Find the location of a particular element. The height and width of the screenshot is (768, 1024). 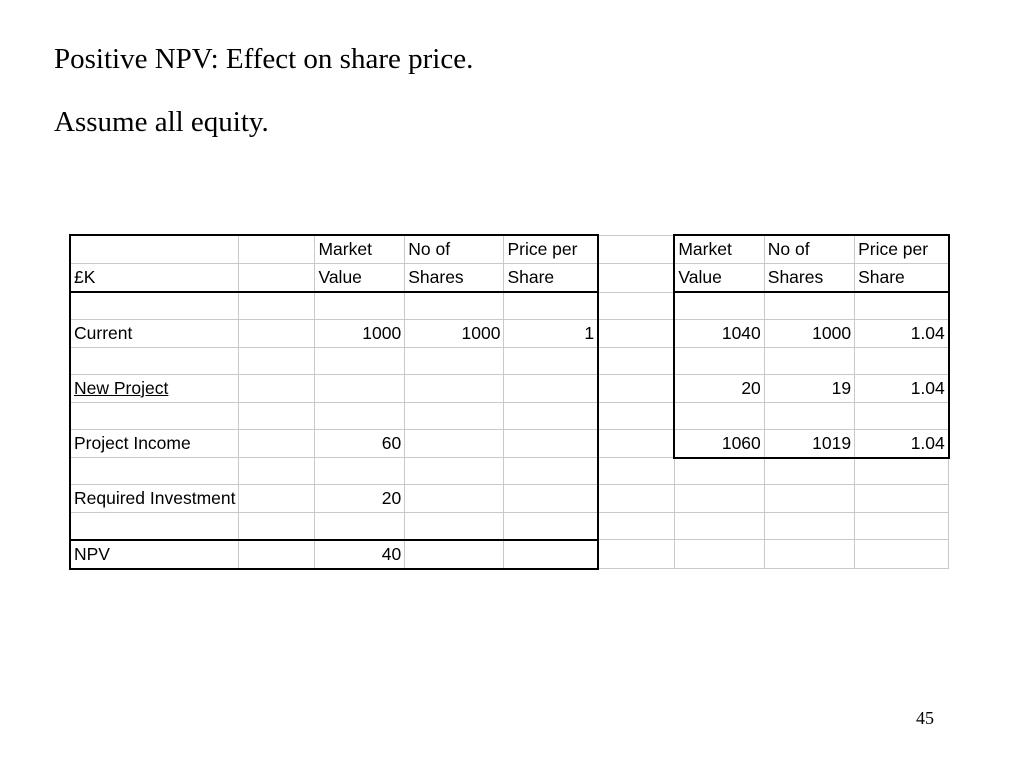

right-current-market-value: 1040 is located at coordinates (719, 333).